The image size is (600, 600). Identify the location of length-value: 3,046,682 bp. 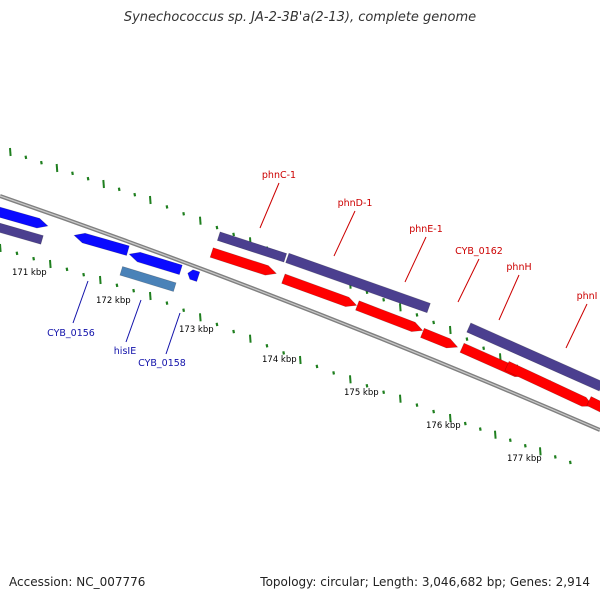
(461, 582).